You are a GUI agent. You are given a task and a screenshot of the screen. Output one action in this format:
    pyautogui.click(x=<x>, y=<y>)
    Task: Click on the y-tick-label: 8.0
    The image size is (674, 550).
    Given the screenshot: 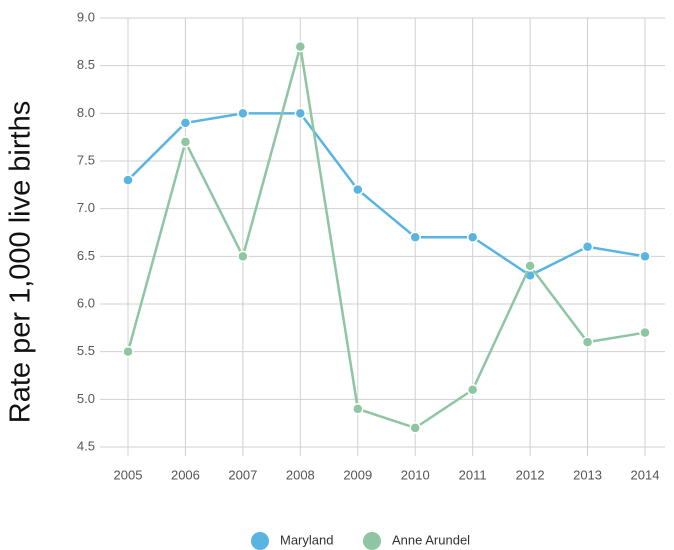 What is the action you would take?
    pyautogui.click(x=86, y=112)
    